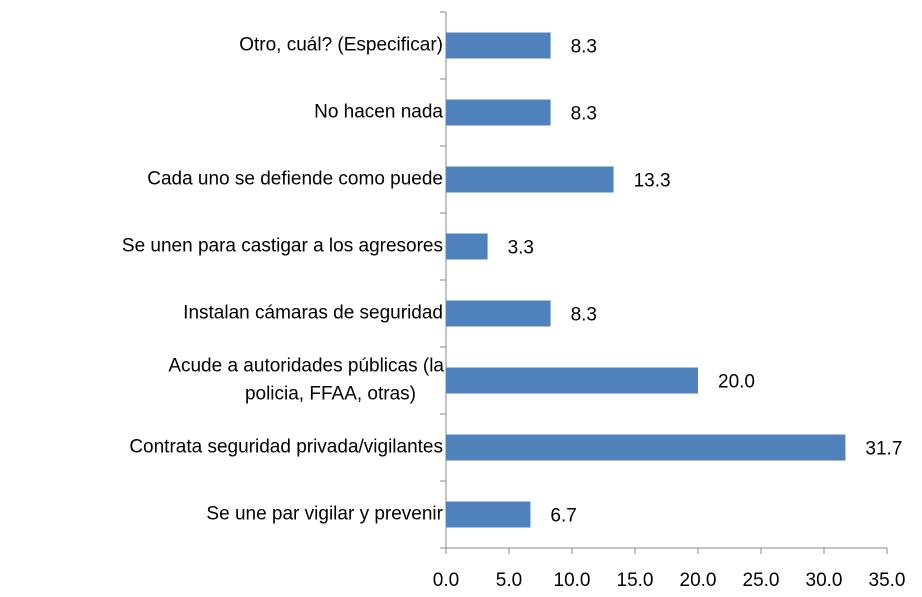 The height and width of the screenshot is (597, 922). What do you see at coordinates (824, 580) in the screenshot?
I see `x-tick-label: 30.0` at bounding box center [824, 580].